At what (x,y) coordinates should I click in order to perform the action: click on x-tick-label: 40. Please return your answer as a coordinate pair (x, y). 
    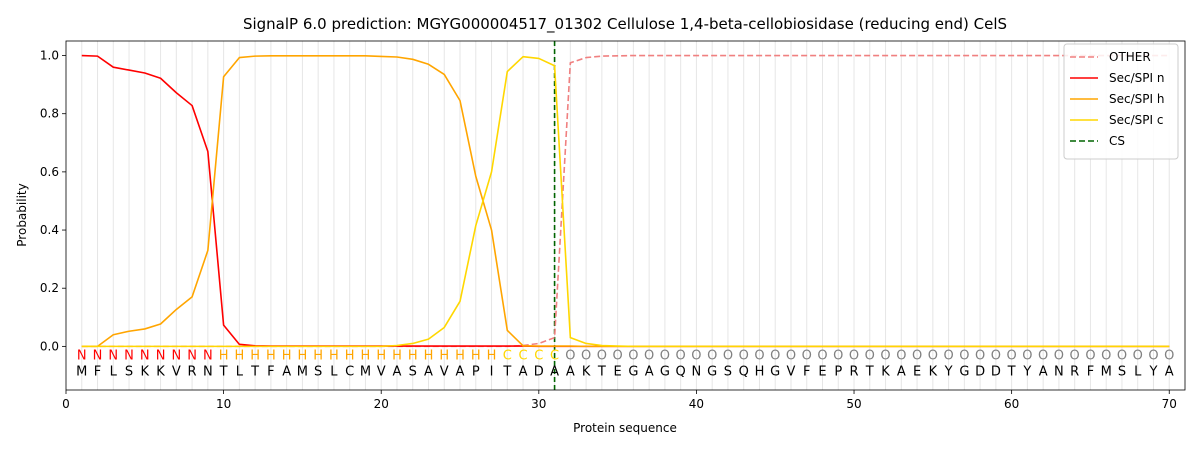
    Looking at the image, I should click on (696, 404).